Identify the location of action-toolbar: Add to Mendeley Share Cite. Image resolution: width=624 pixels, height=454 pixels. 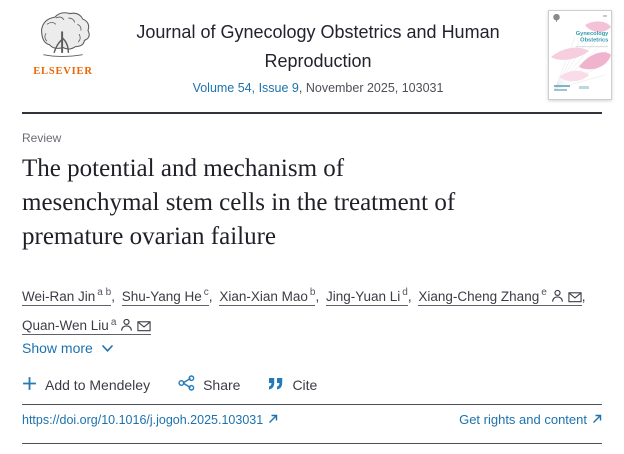
(169, 384).